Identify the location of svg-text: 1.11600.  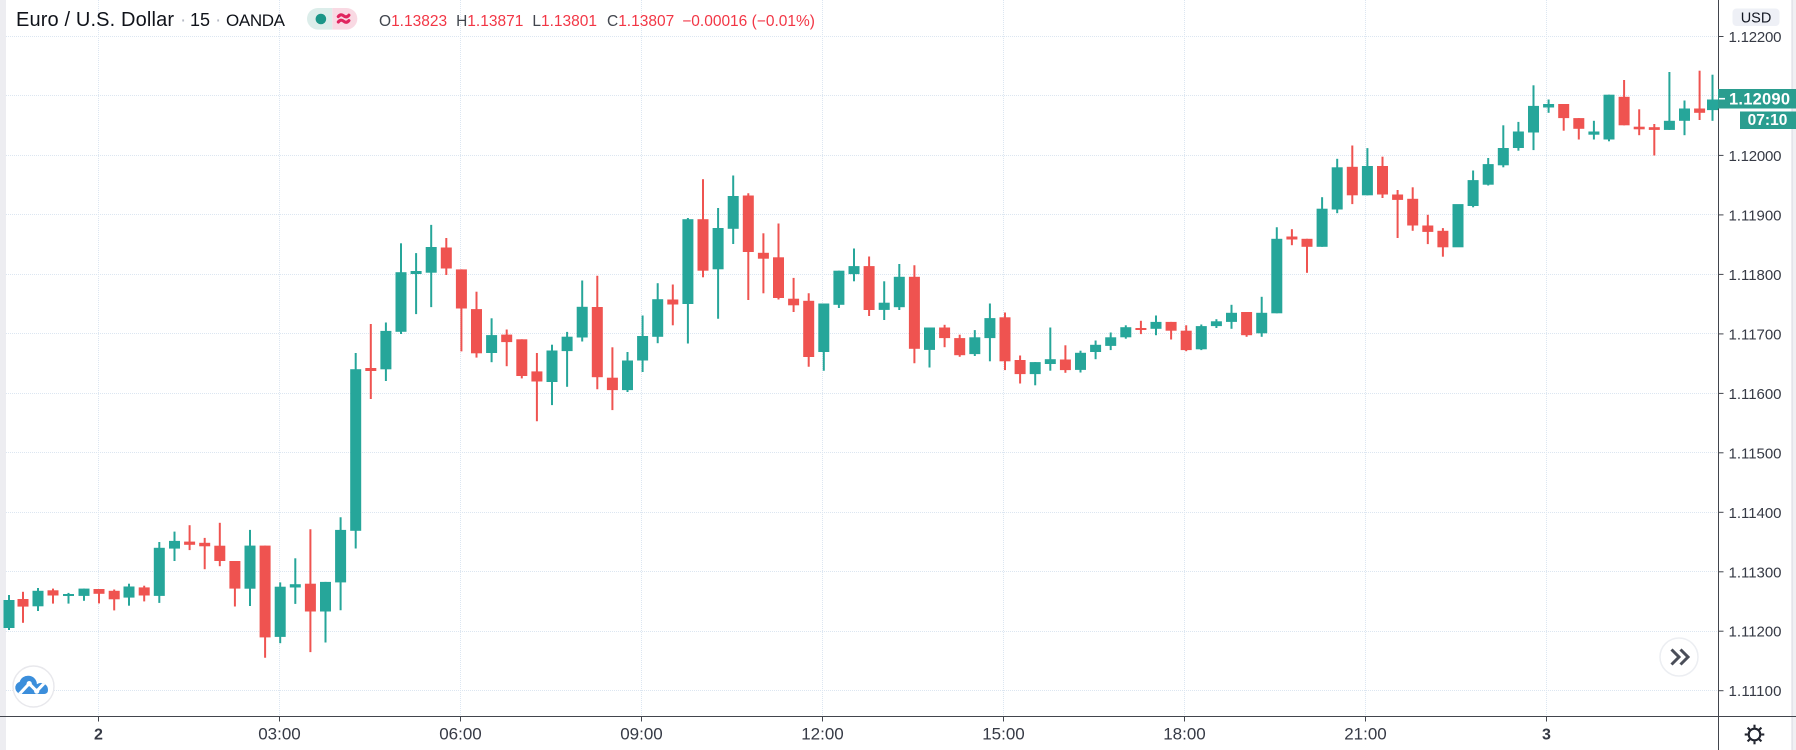
(1755, 394).